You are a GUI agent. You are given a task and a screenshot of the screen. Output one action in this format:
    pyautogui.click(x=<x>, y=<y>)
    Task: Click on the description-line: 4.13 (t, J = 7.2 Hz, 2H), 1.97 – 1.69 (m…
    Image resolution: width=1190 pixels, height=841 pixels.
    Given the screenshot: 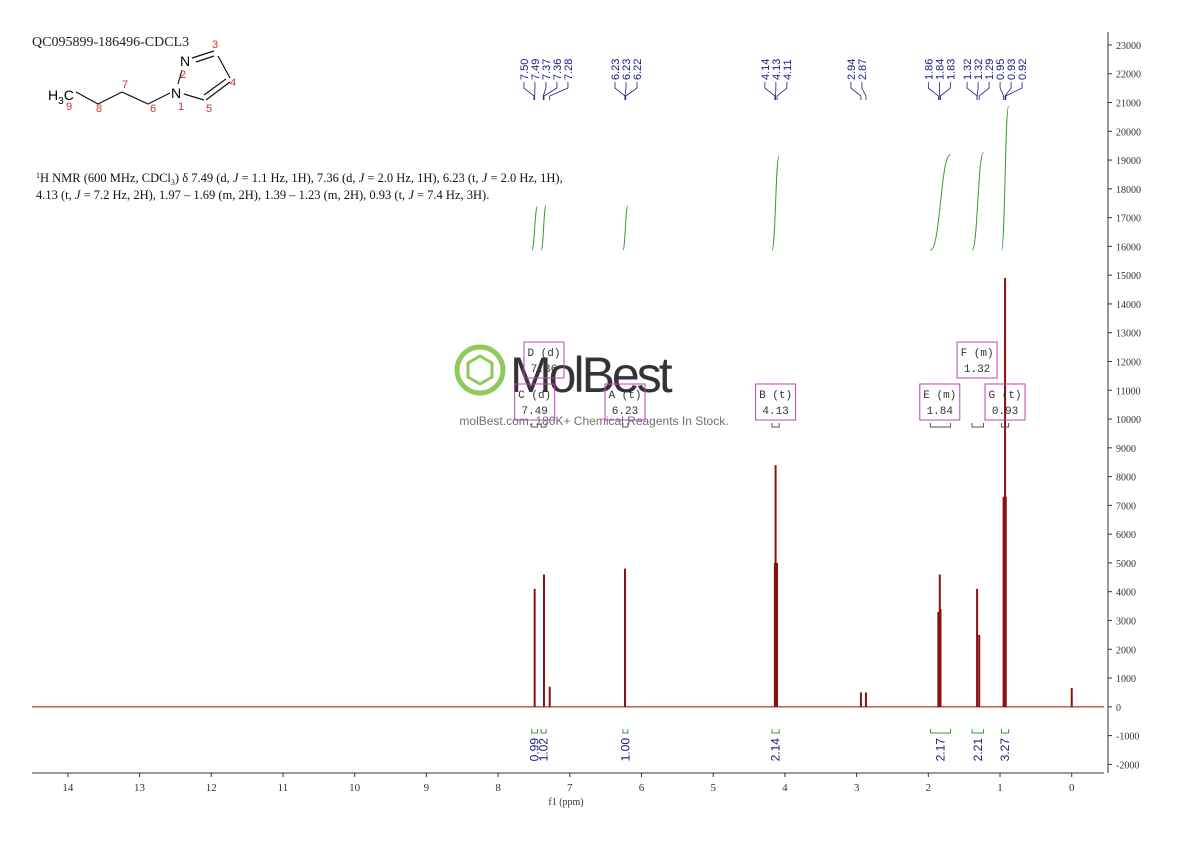 What is the action you would take?
    pyautogui.click(x=262, y=195)
    